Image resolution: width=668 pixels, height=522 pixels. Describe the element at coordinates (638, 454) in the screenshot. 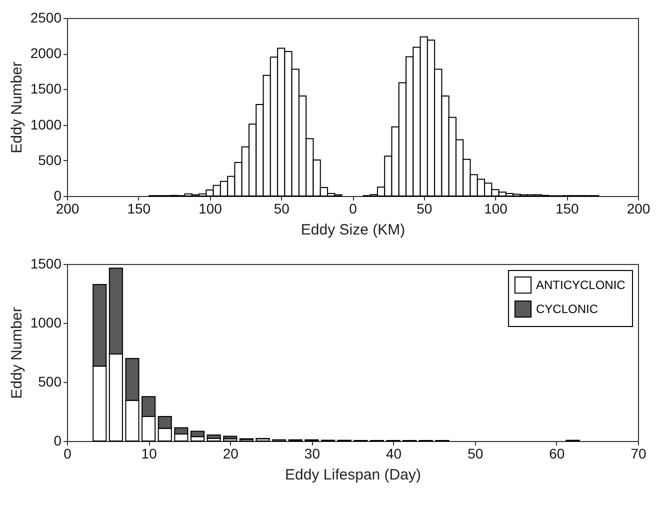

I see `x-tick-label: 70` at that location.